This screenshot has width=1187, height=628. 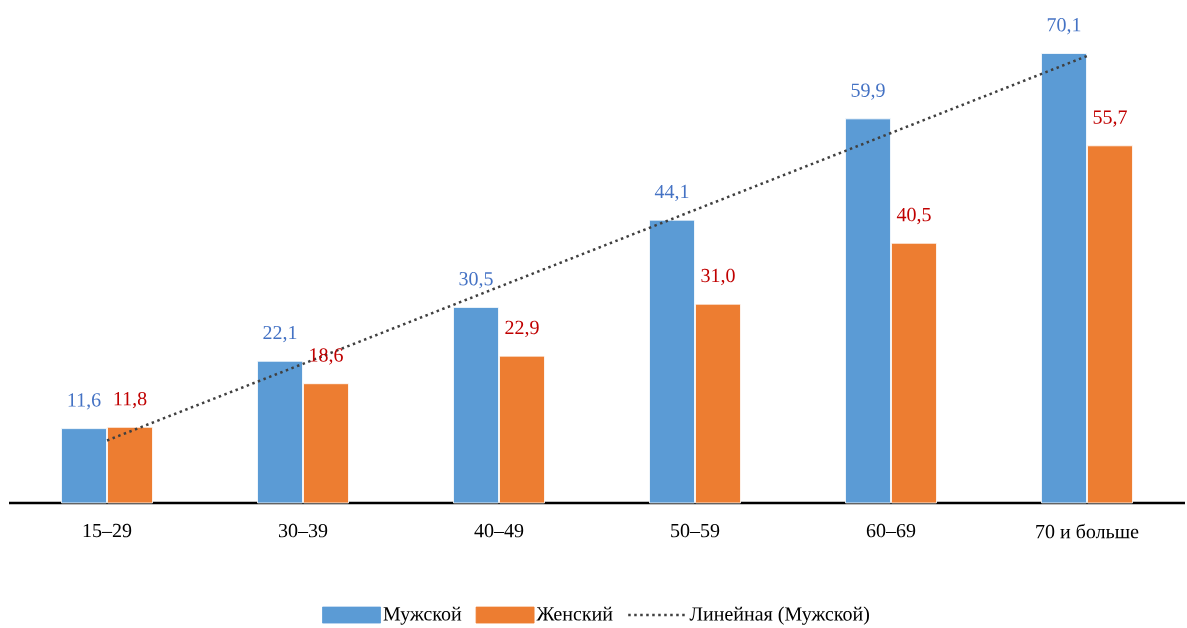 I want to click on data-label: 40,5, so click(x=913, y=216).